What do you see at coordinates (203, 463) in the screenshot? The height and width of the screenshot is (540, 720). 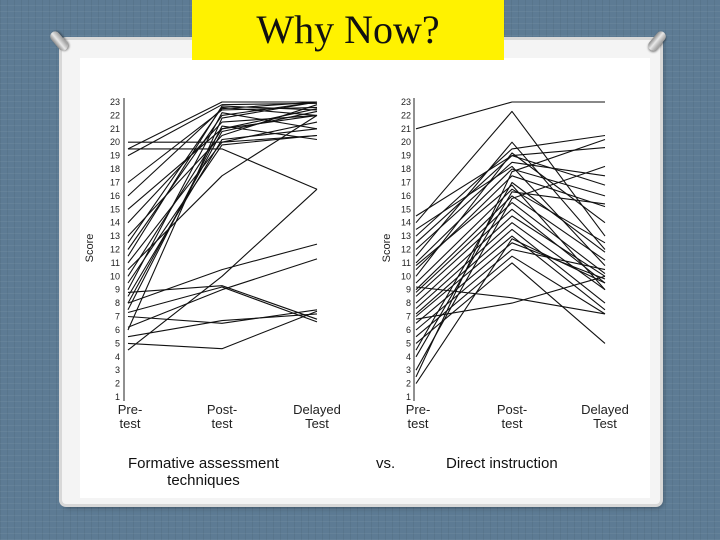 I see `caption-formative-line1: Formative assessment` at bounding box center [203, 463].